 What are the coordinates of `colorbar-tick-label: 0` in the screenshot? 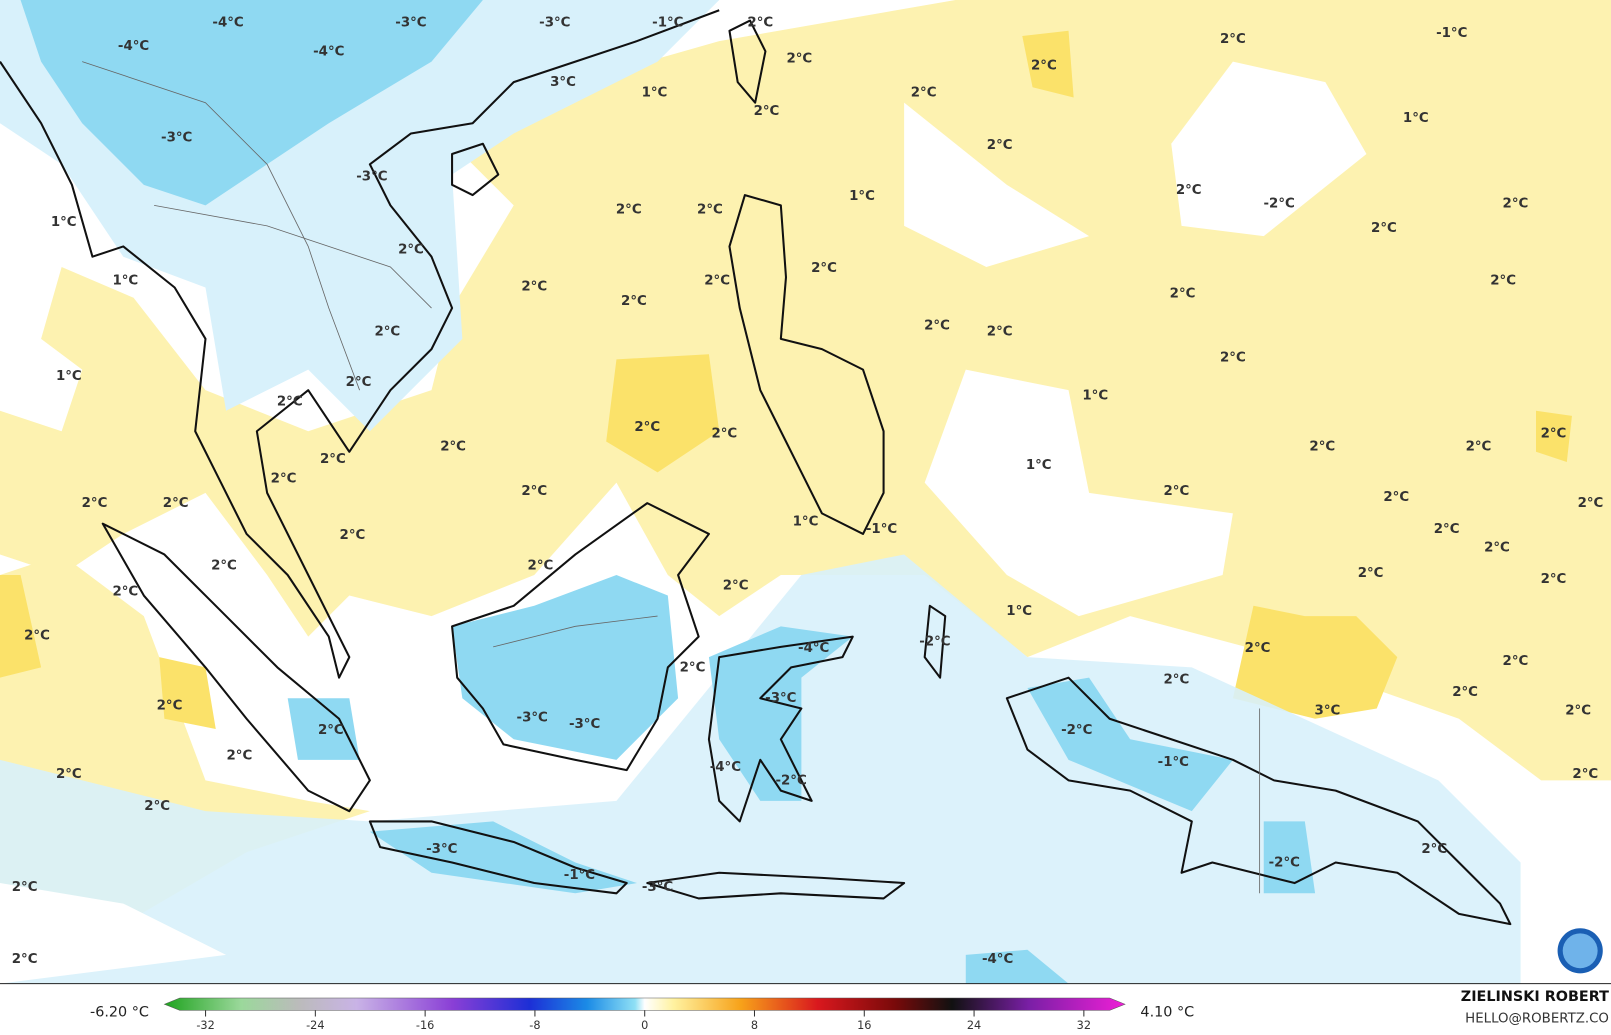 It's located at (644, 1025).